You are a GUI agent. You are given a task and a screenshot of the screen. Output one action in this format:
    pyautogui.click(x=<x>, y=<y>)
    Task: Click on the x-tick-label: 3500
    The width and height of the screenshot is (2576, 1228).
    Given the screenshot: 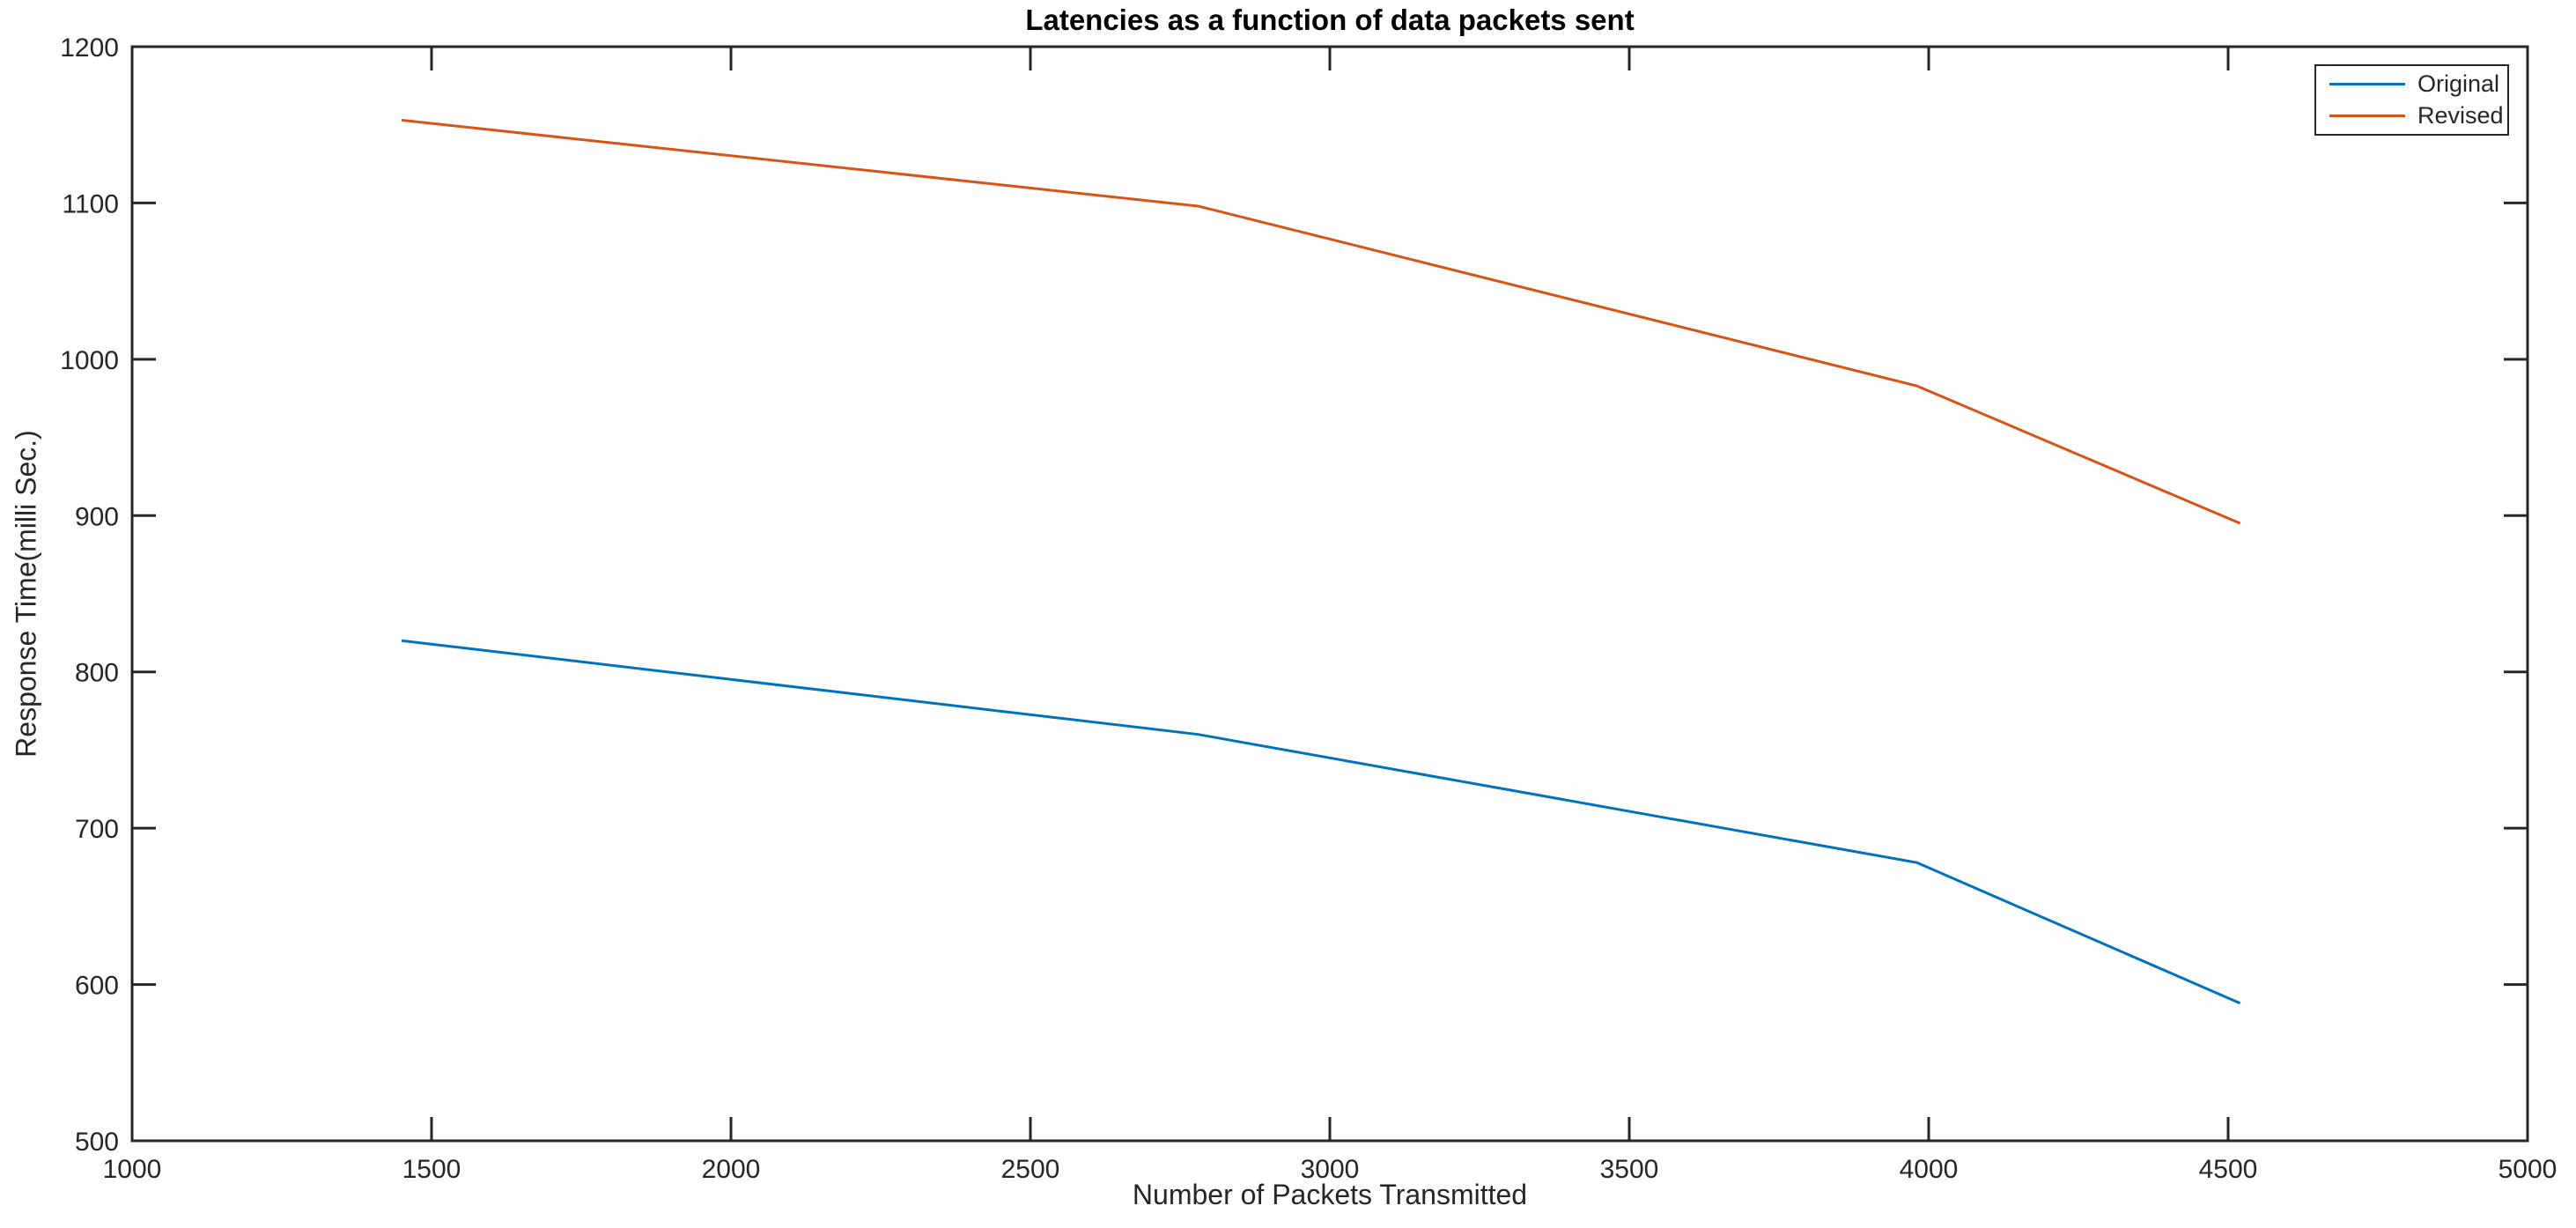 What is the action you would take?
    pyautogui.click(x=1629, y=1169)
    